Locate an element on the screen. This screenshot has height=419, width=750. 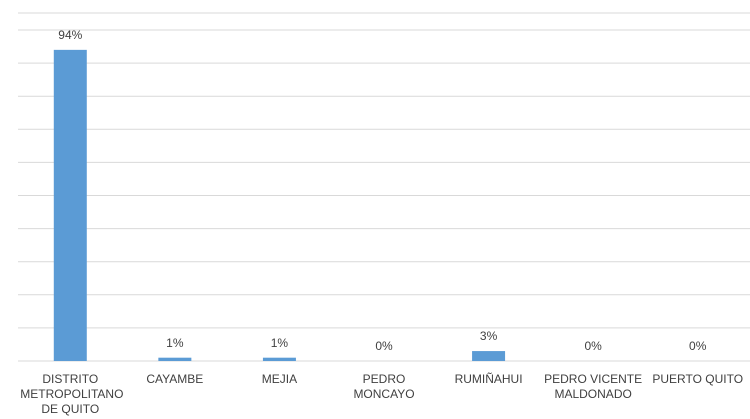
x-tick-label: PEDRO MONCAYO is located at coordinates (384, 386).